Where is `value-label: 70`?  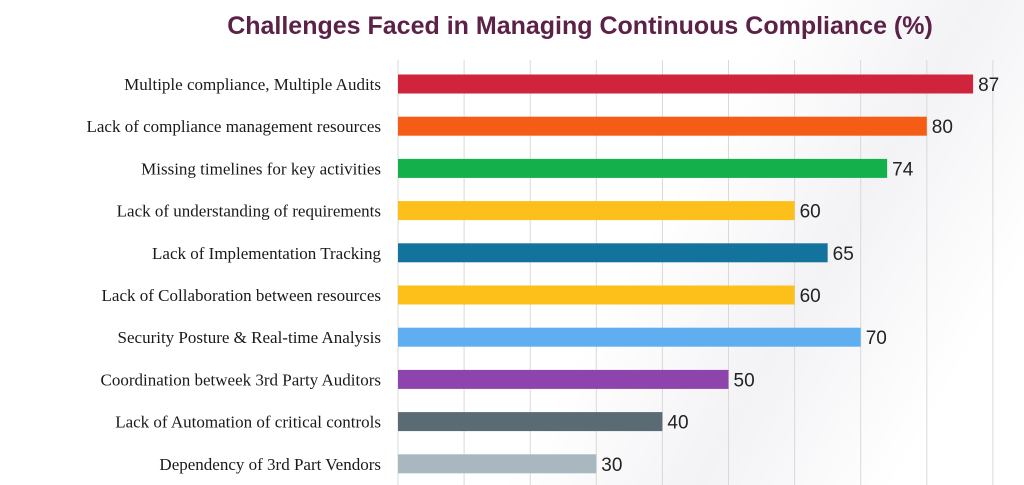 value-label: 70 is located at coordinates (876, 338).